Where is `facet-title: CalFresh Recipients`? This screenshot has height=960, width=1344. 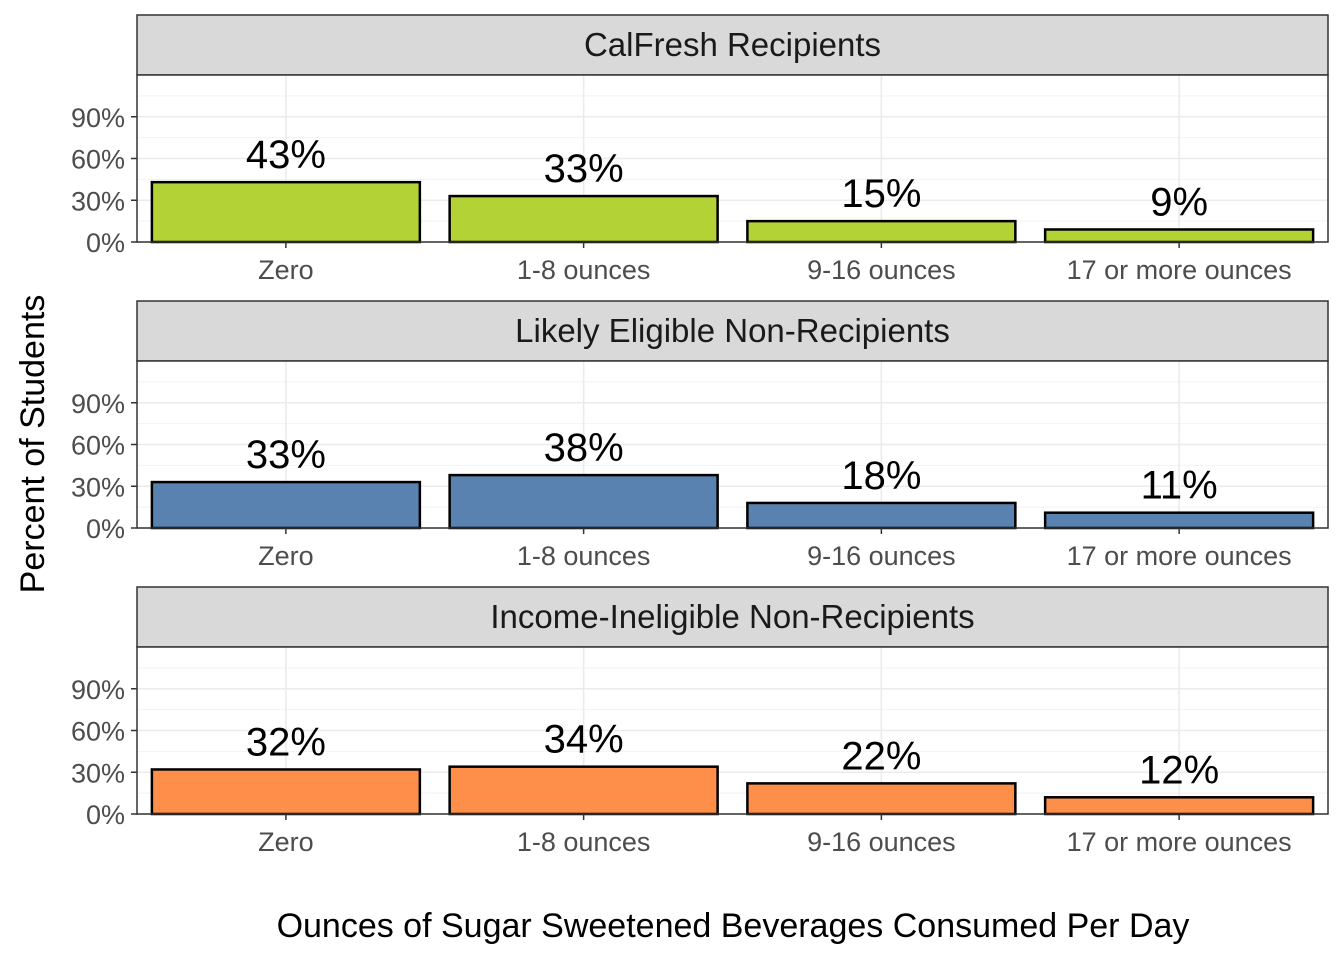
facet-title: CalFresh Recipients is located at coordinates (732, 44).